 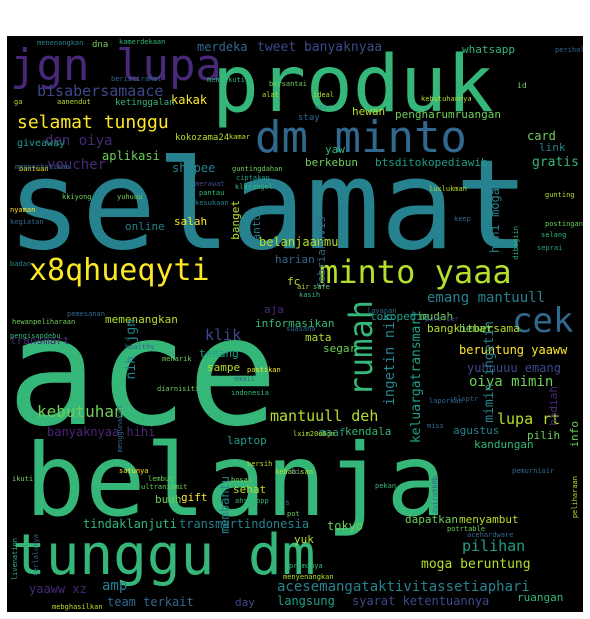 I want to click on word: sku, so click(x=295, y=472).